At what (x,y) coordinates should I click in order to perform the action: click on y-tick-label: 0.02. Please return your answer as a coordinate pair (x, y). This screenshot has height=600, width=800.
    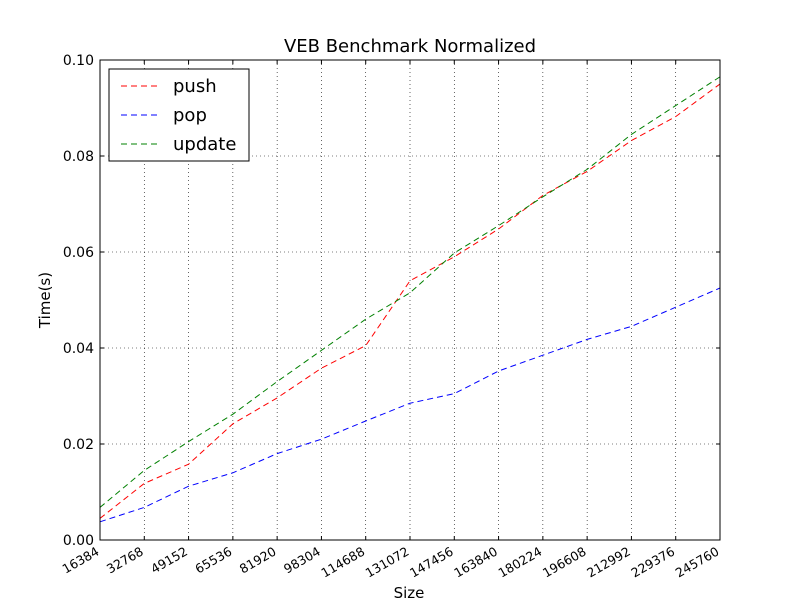
    Looking at the image, I should click on (78, 445).